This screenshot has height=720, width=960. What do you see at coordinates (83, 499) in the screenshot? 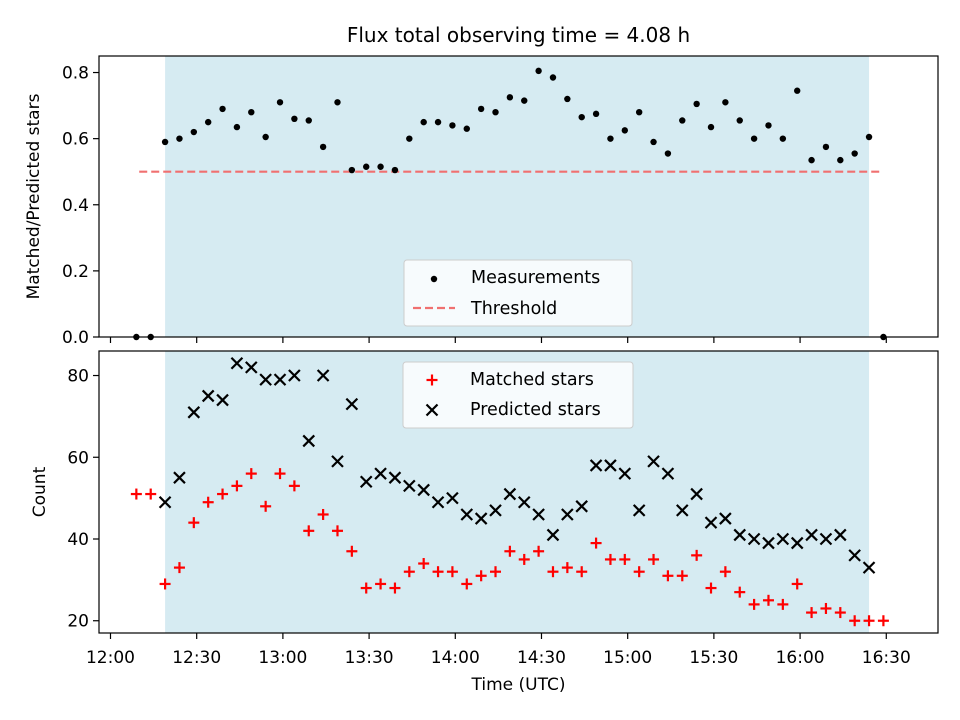
I see `bottom-y-ticks: 20 40 60 80` at bounding box center [83, 499].